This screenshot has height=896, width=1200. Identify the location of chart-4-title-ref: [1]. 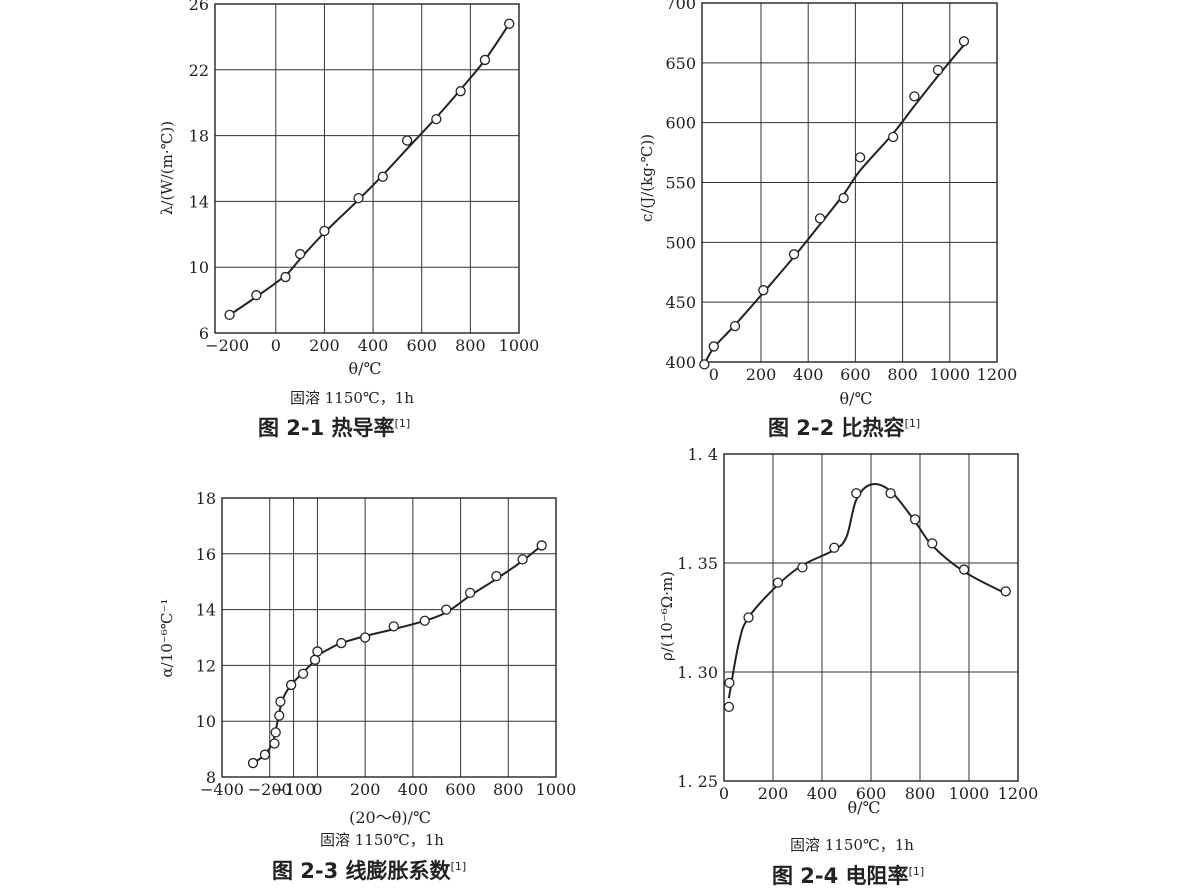
(916, 871).